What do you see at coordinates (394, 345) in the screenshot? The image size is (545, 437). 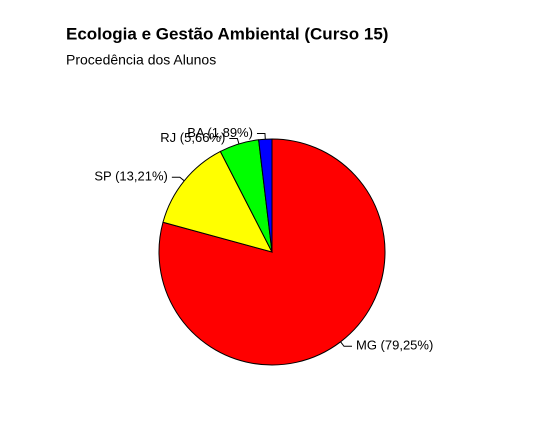 I see `slice-label: MG (79,25%)` at bounding box center [394, 345].